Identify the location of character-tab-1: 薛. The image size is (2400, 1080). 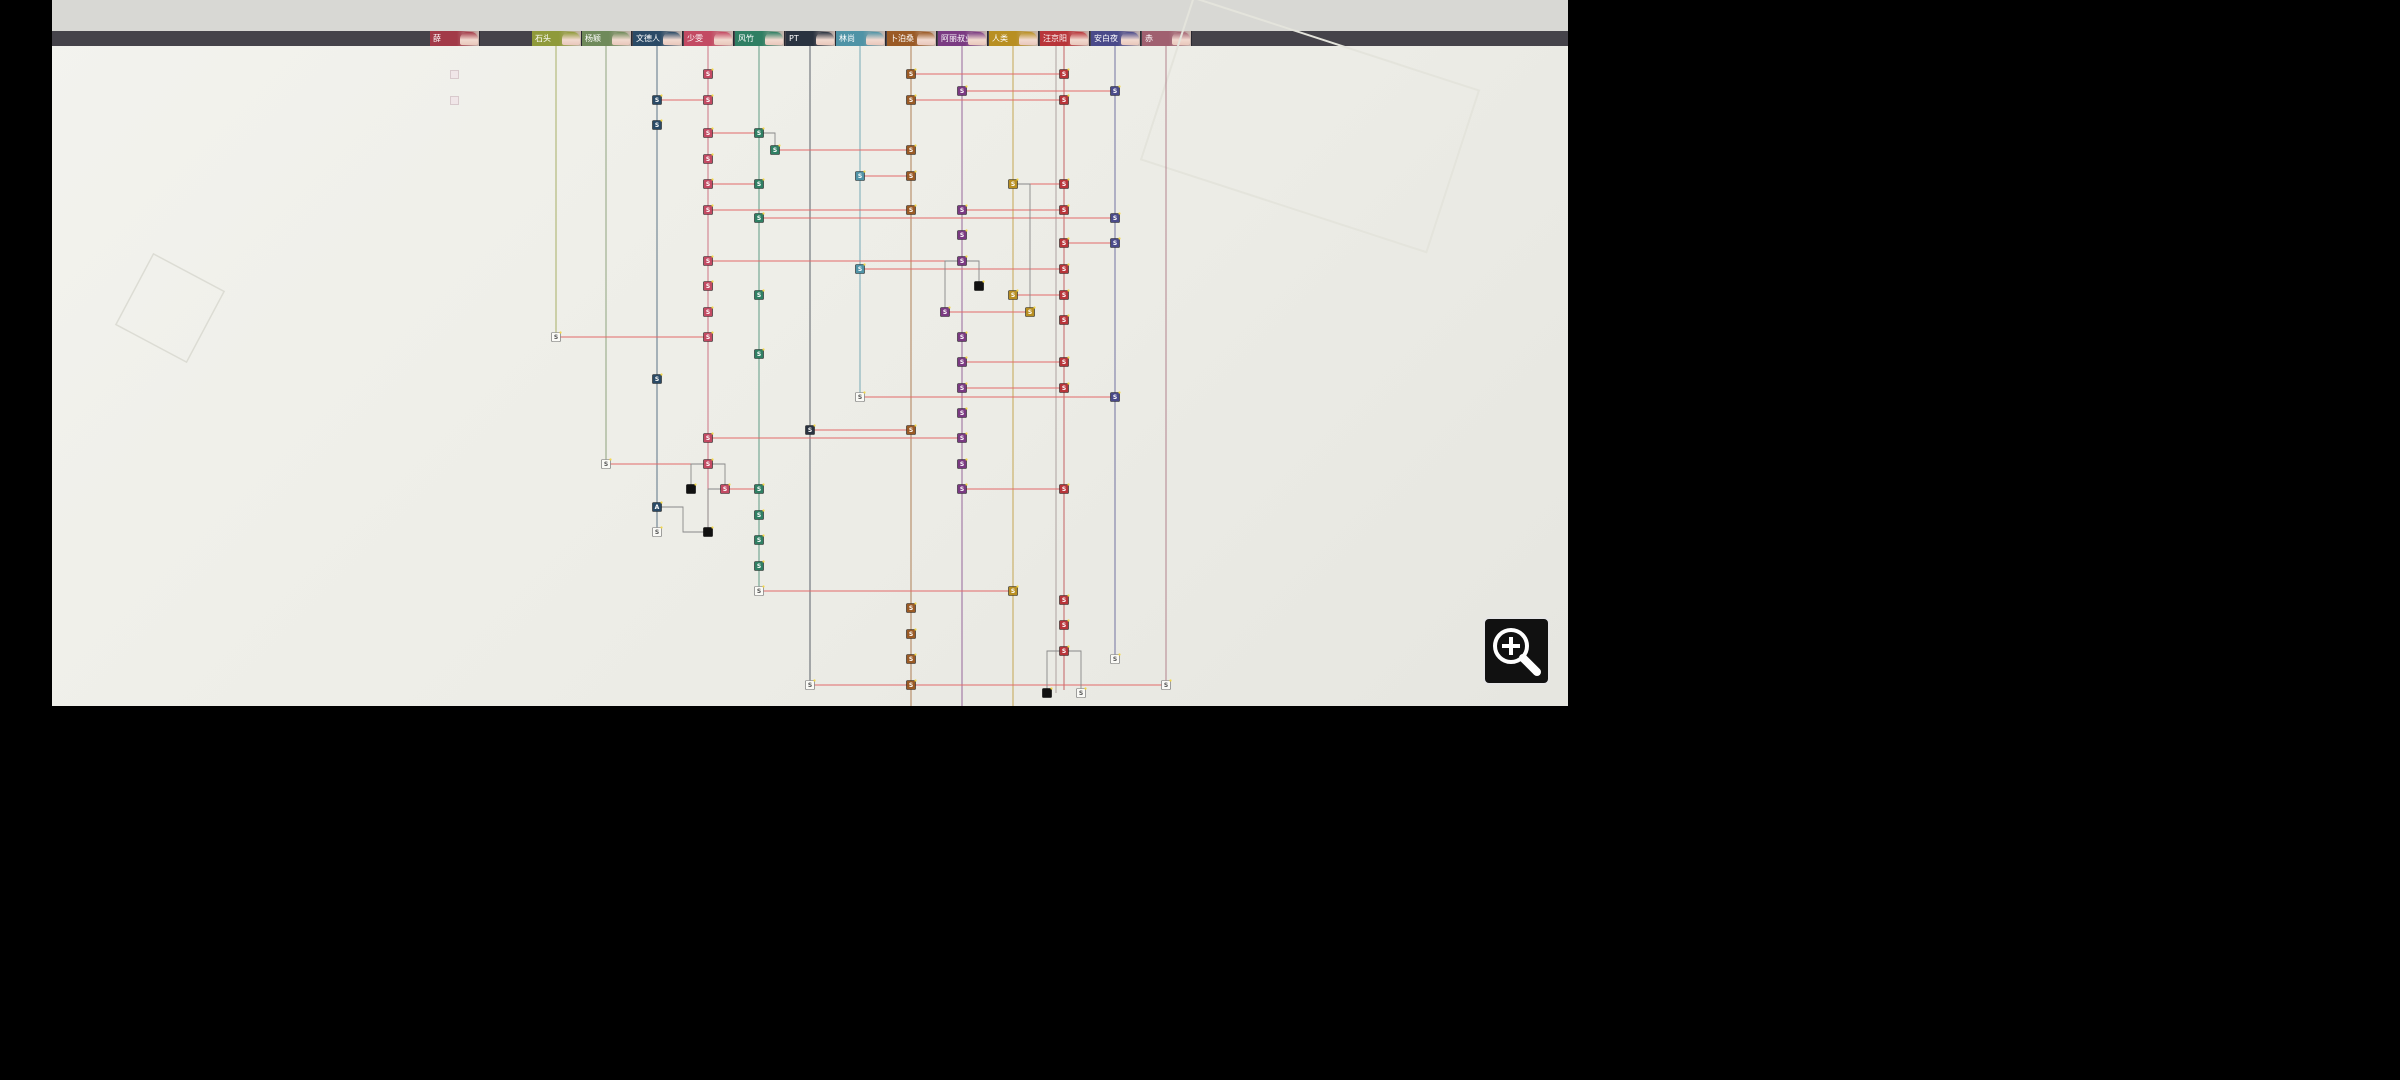
(455, 38).